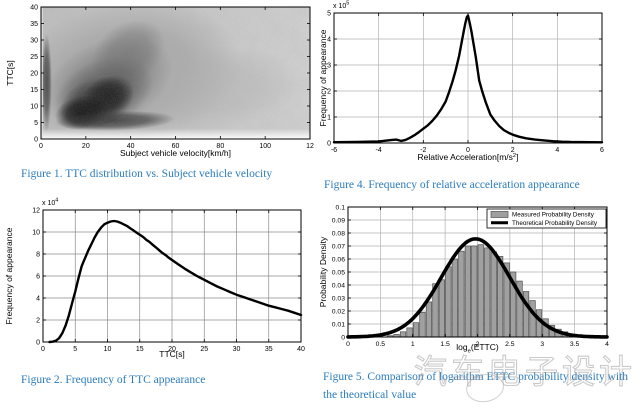  I want to click on svg-text: 0.01, so click(338, 325).